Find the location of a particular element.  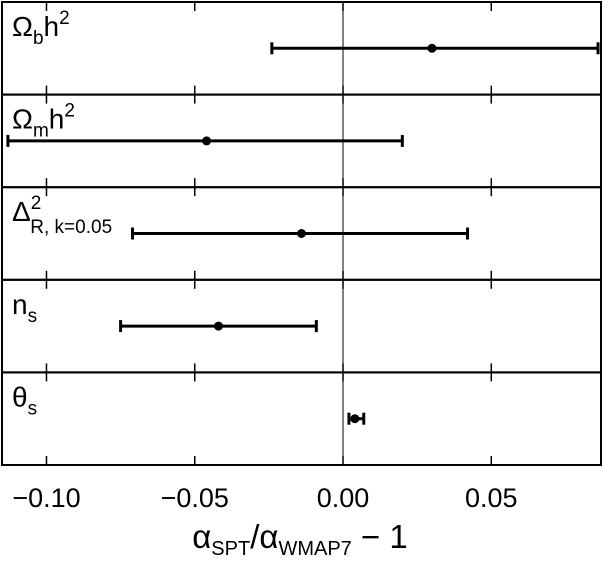

panel-label-sub: R, k=0.05 is located at coordinates (71, 227).